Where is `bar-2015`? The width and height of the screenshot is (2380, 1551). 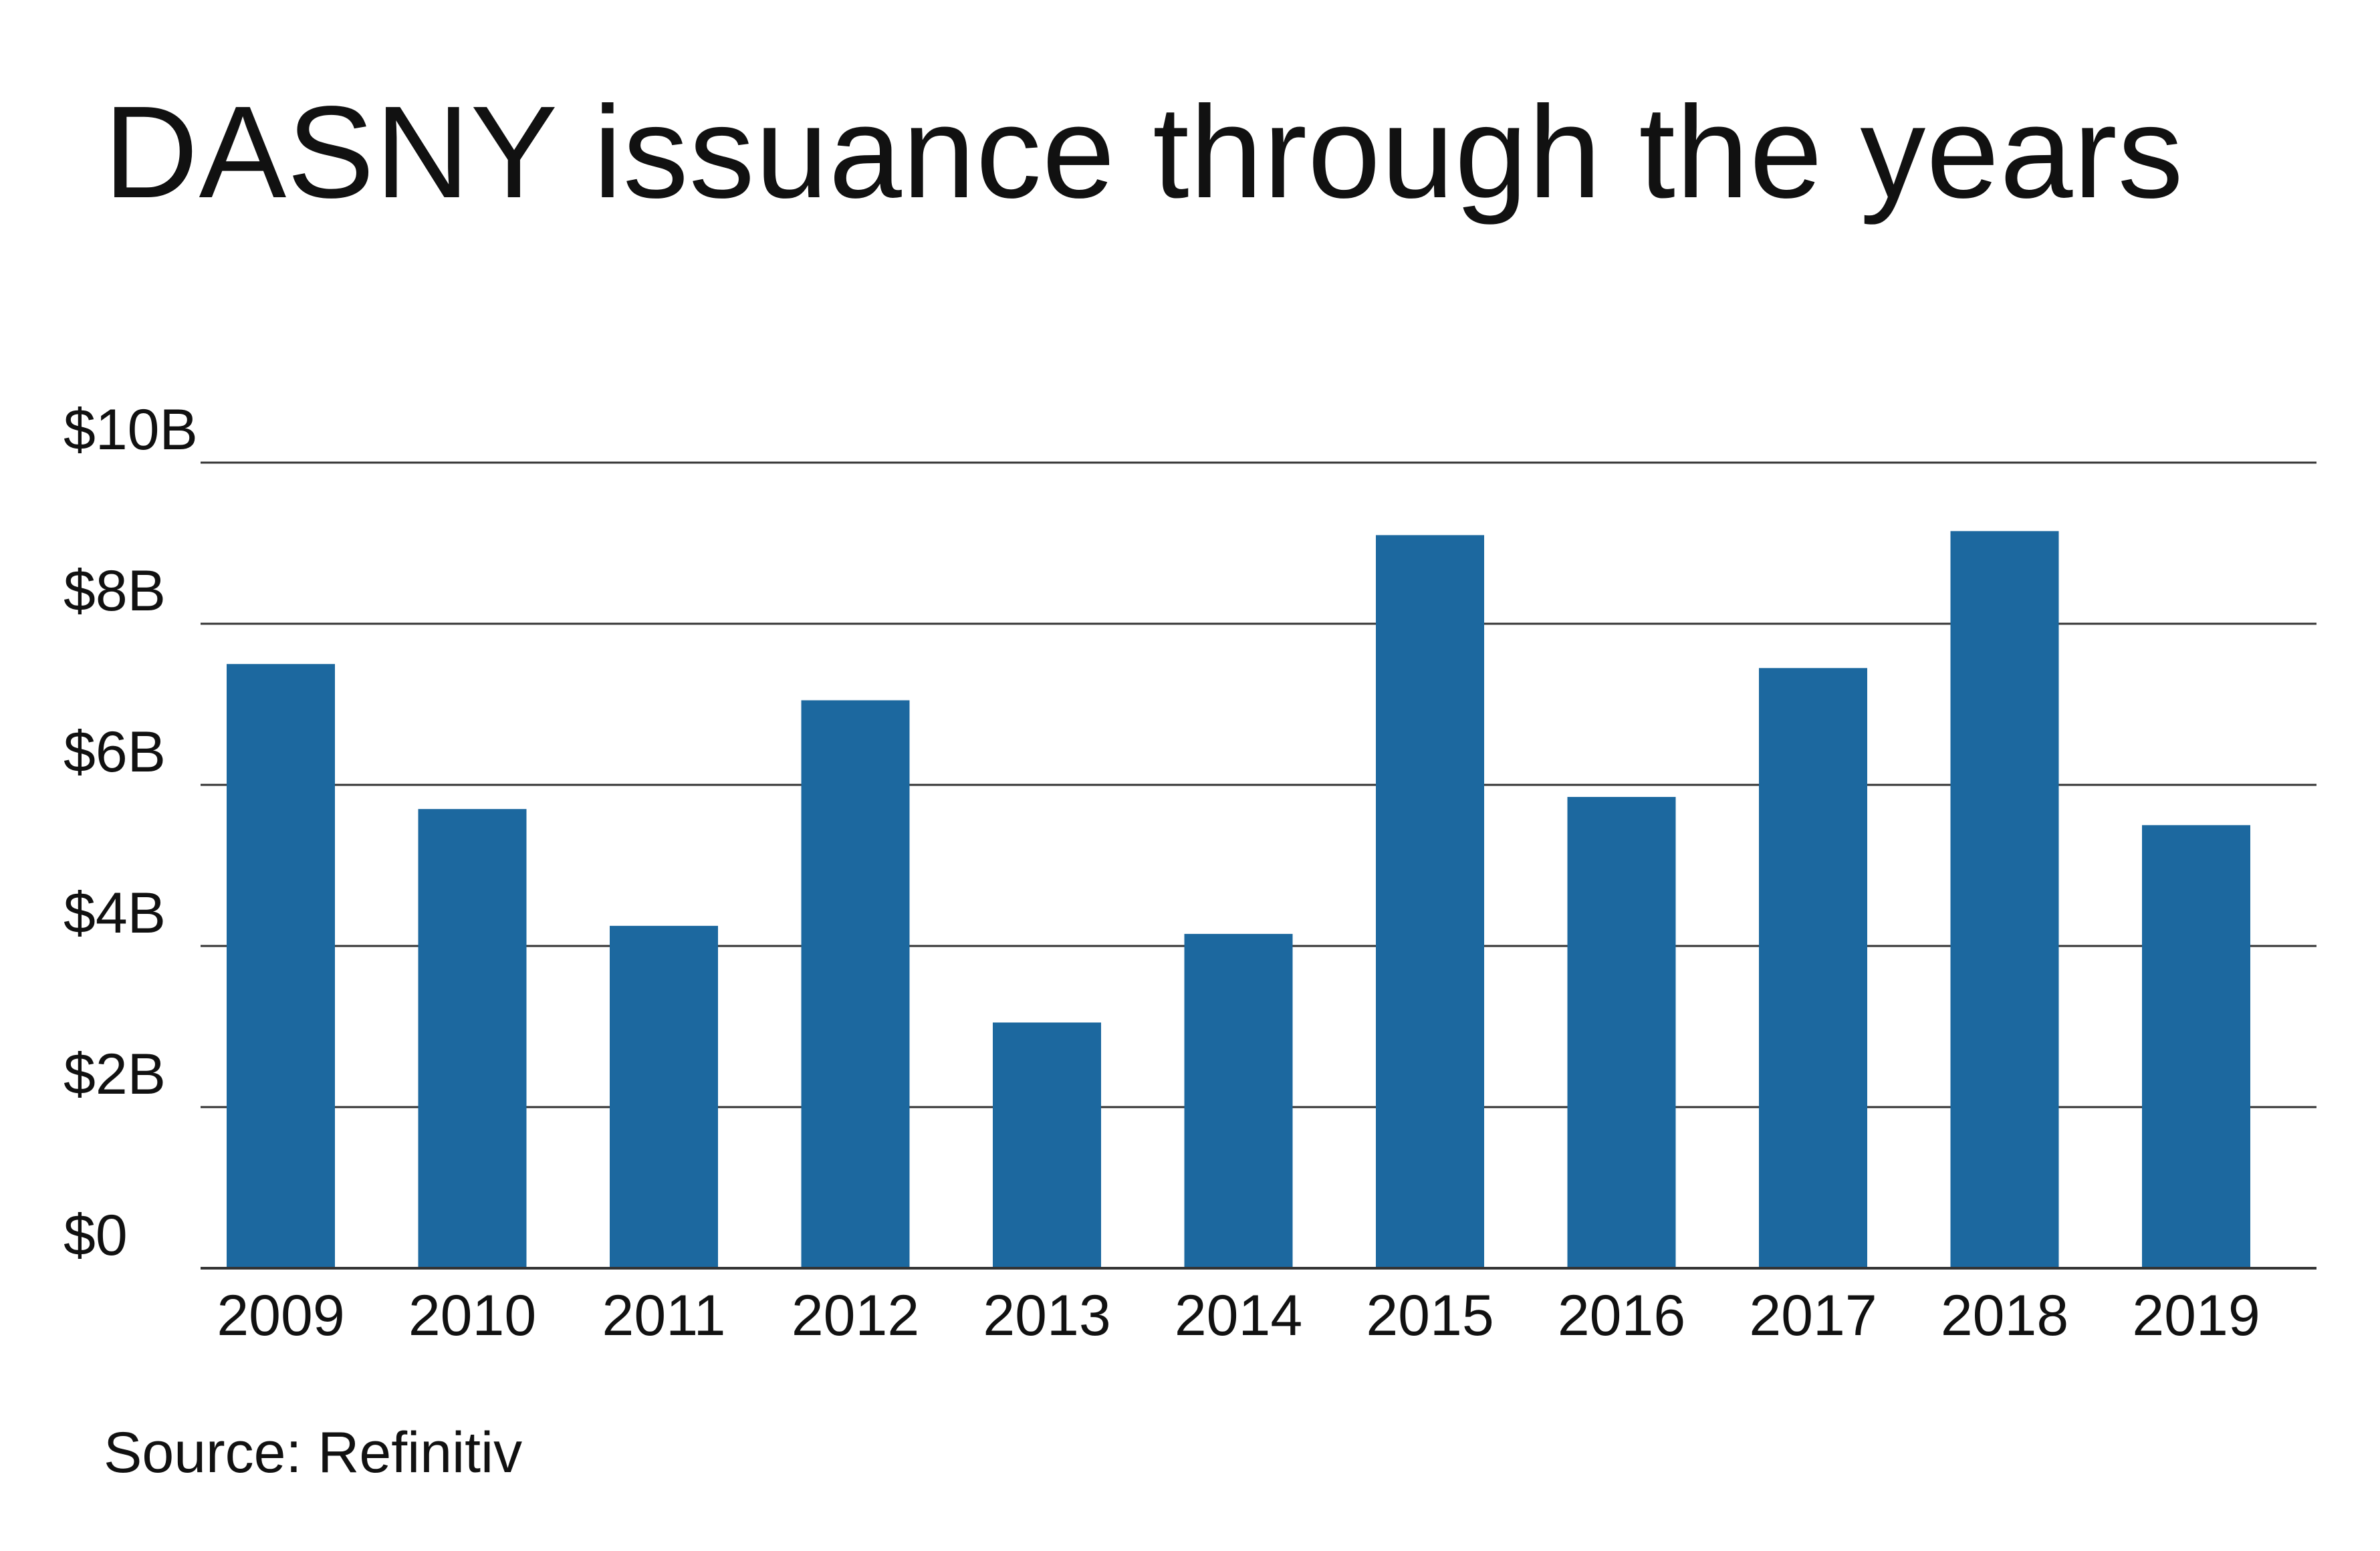 bar-2015 is located at coordinates (1430, 902).